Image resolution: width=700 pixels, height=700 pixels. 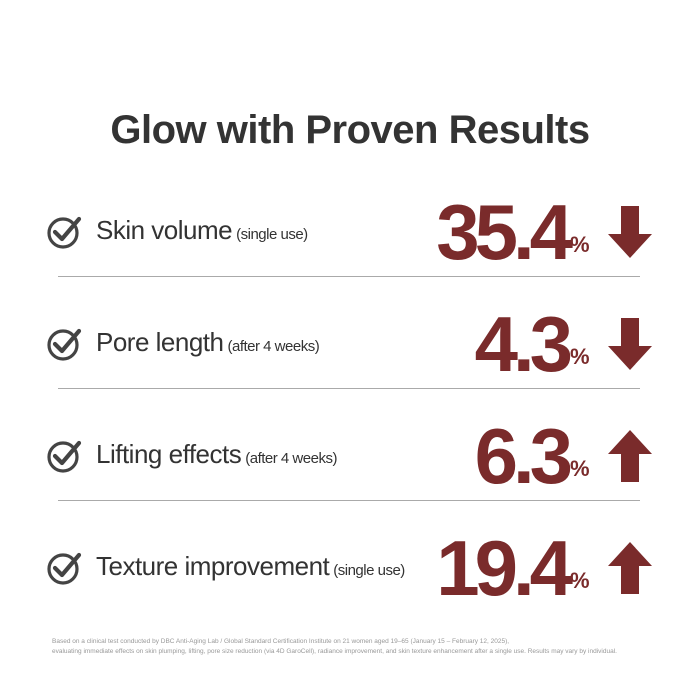 I want to click on result-value: 19.4, so click(x=504, y=568).